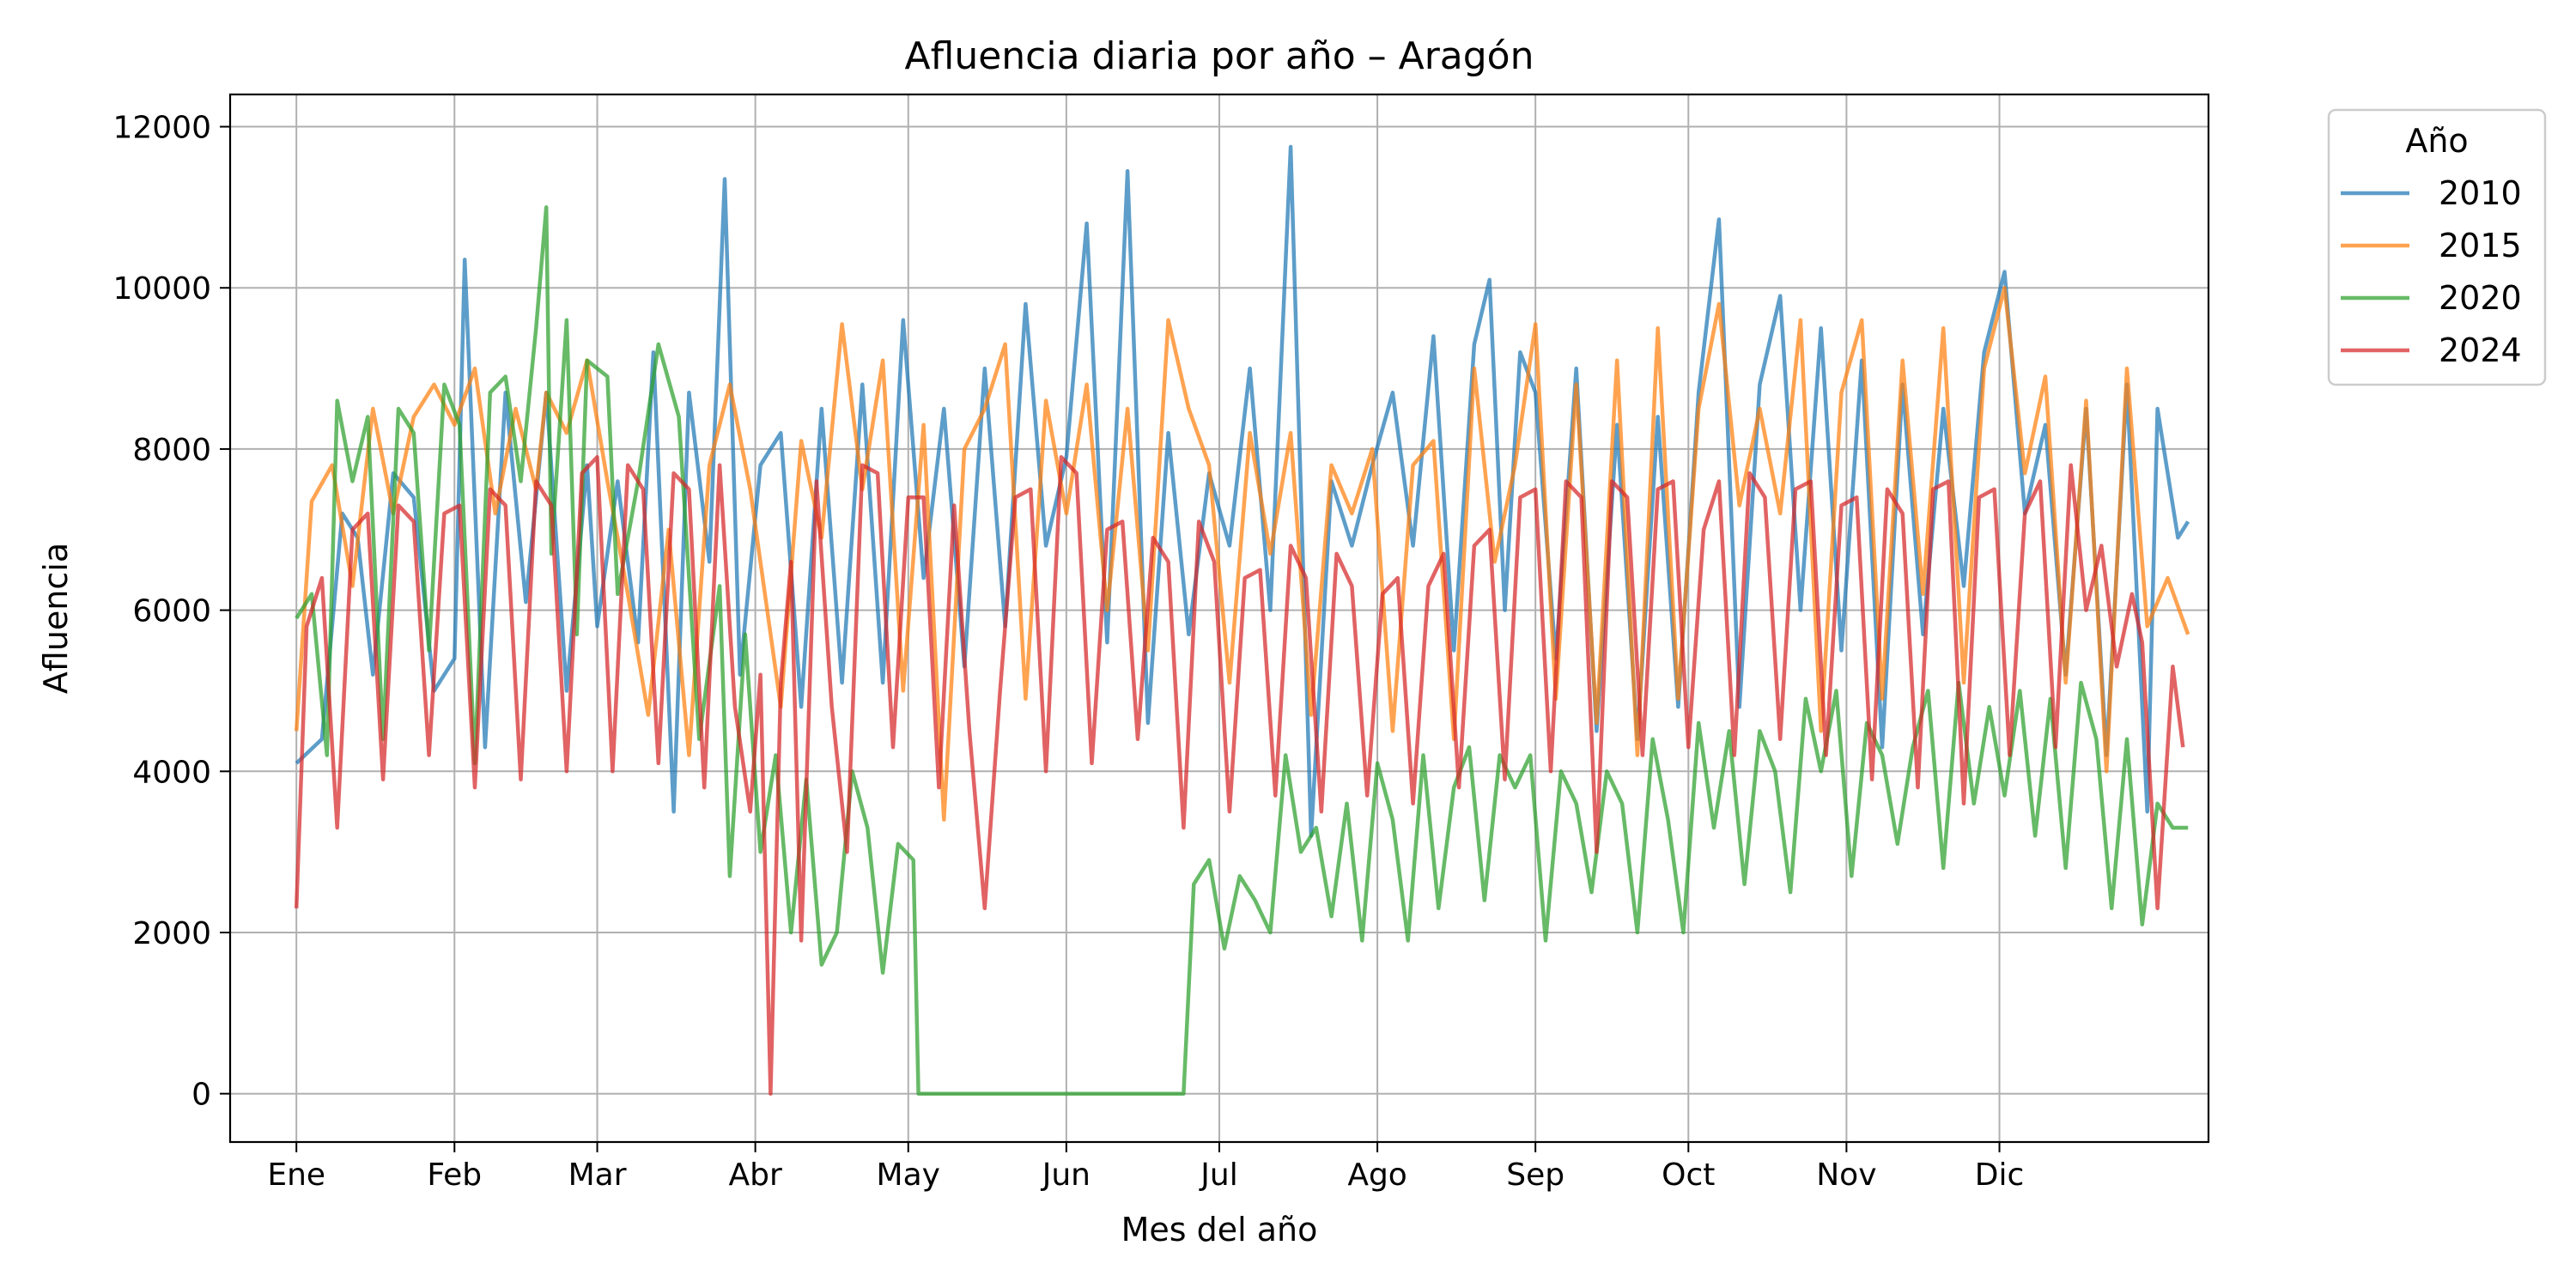  I want to click on y-ticks: 0 2000 4000 6000 8000 10000 12000, so click(171, 612).